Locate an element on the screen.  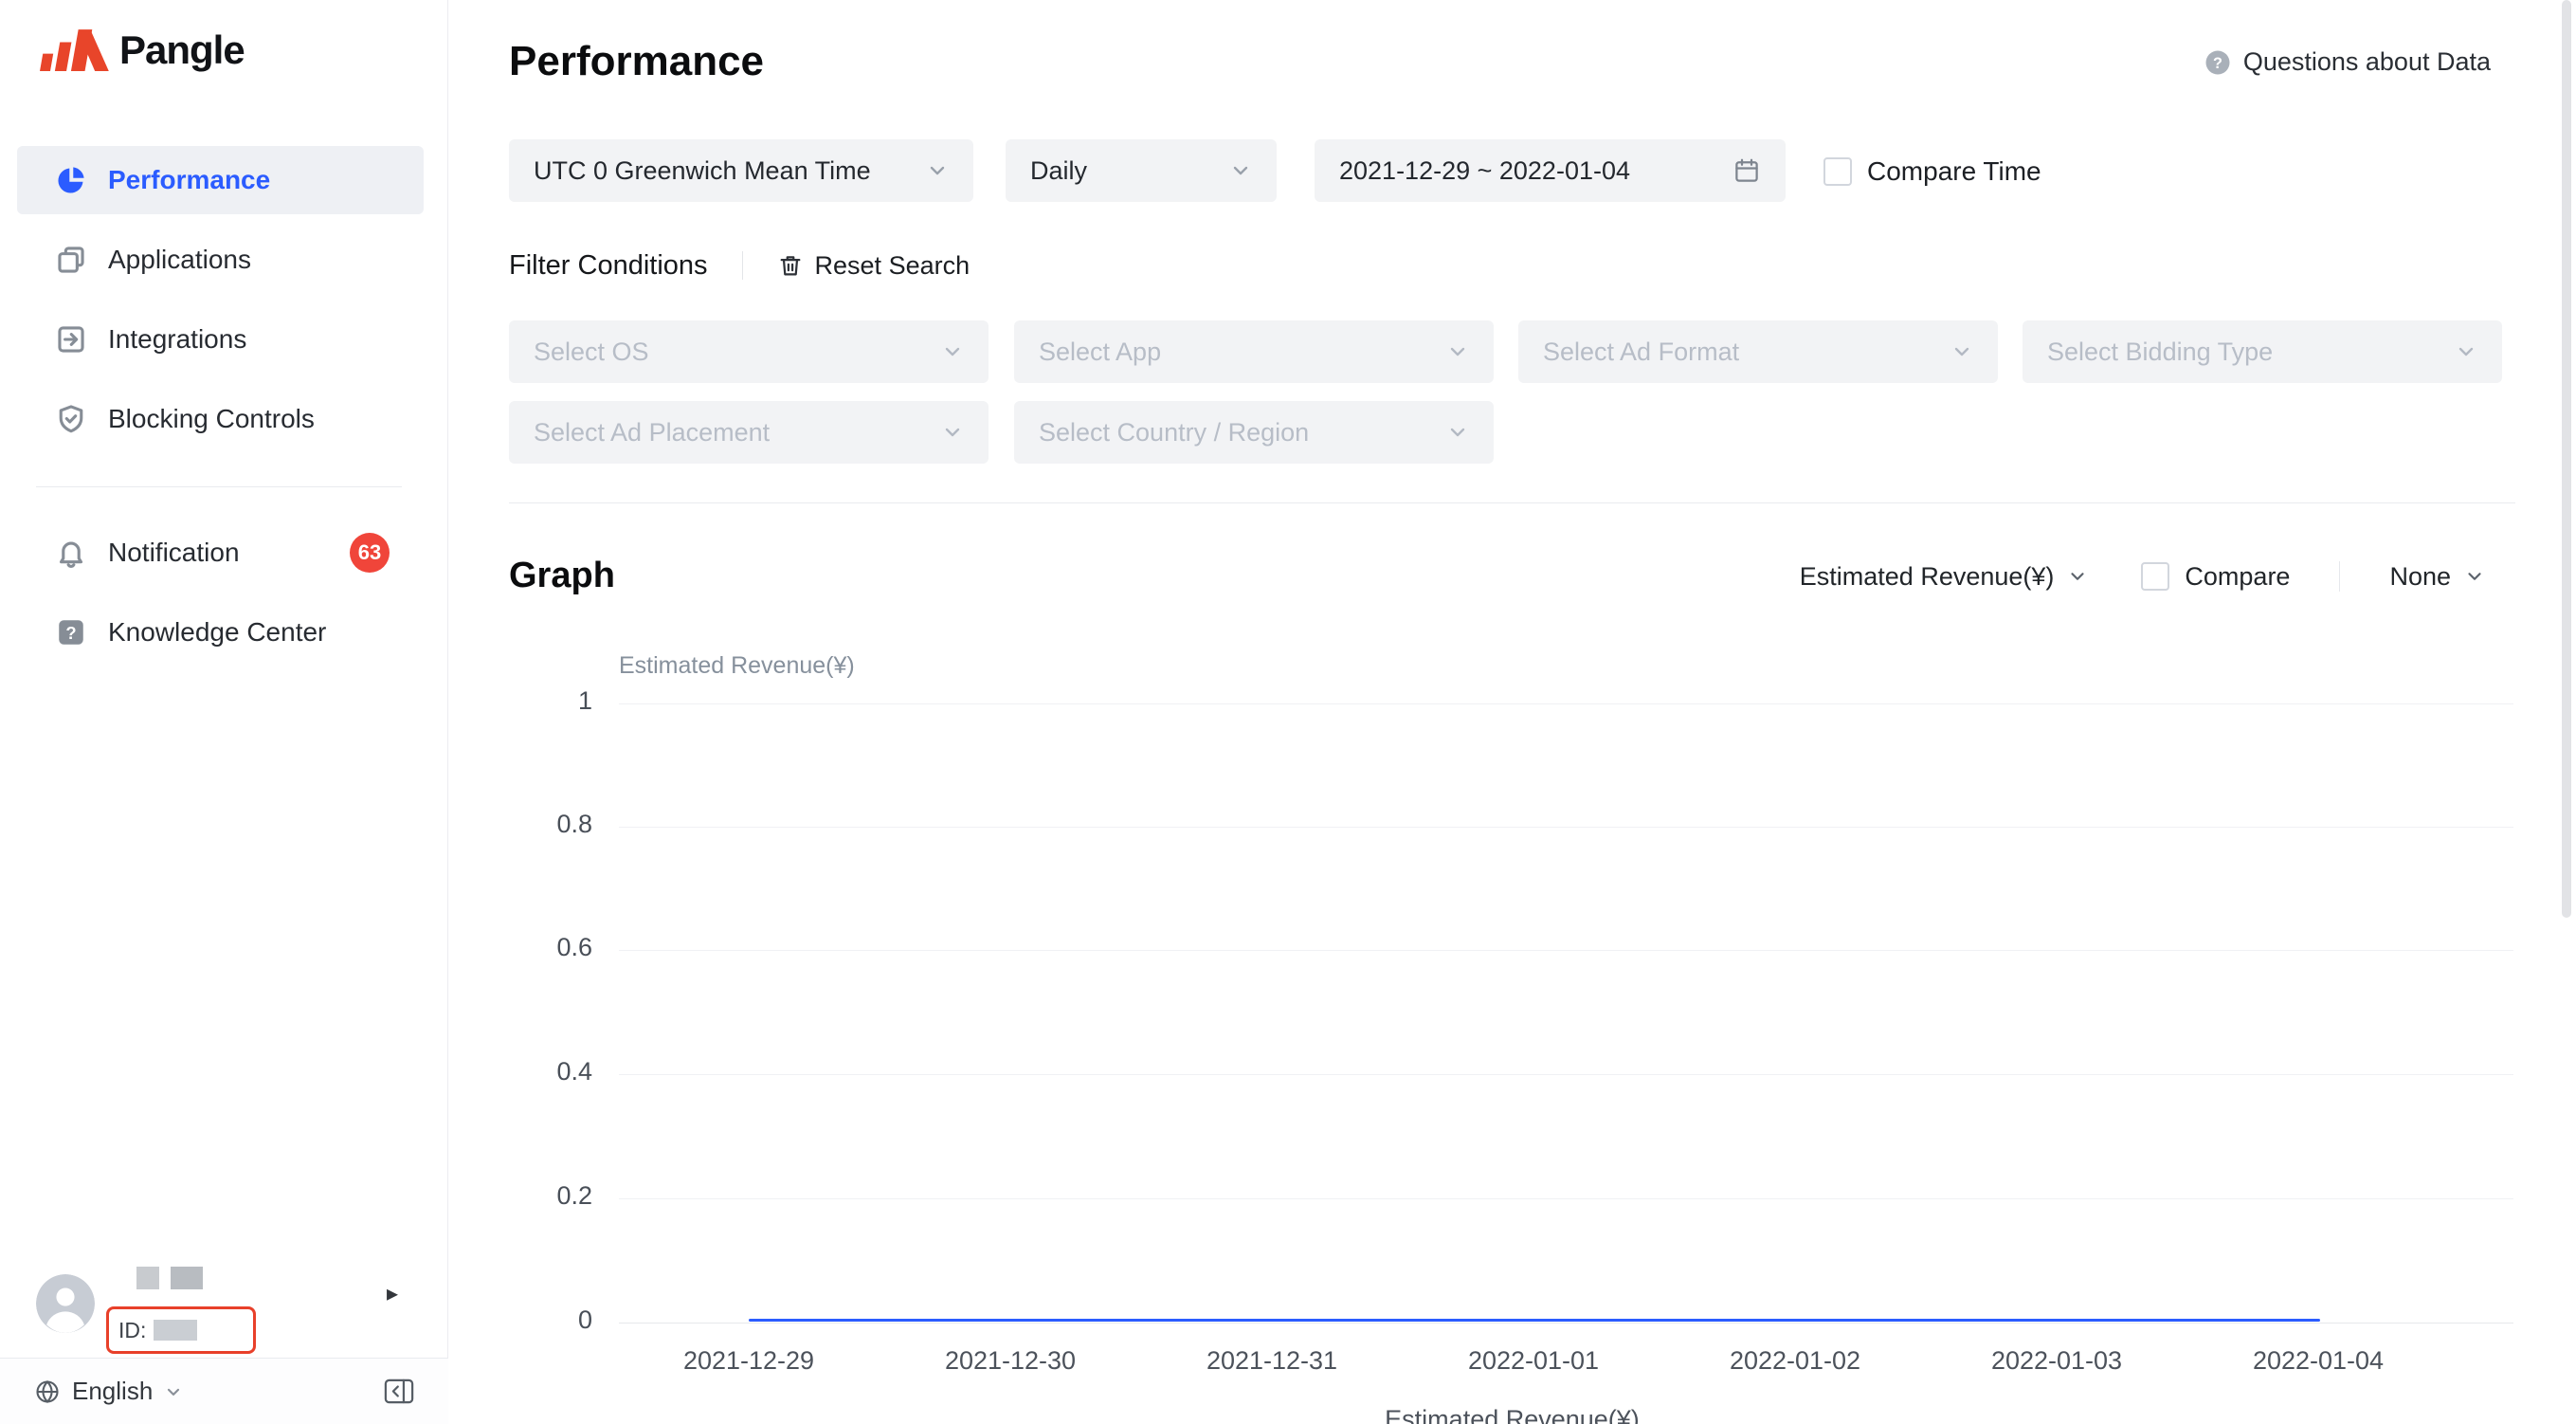
x-axis-line is located at coordinates (1566, 1323).